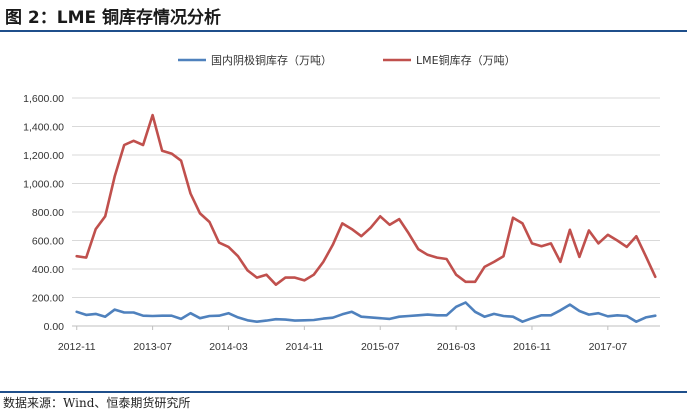 This screenshot has width=687, height=411. I want to click on x-tick-label: 2012-11, so click(77, 347).